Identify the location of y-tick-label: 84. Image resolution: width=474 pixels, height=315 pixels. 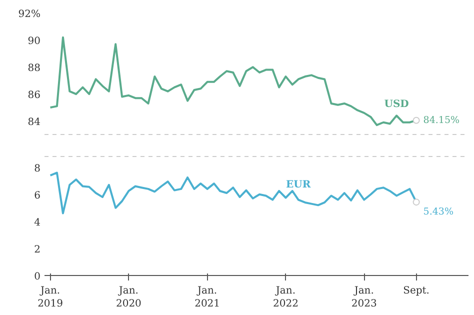
(34, 122).